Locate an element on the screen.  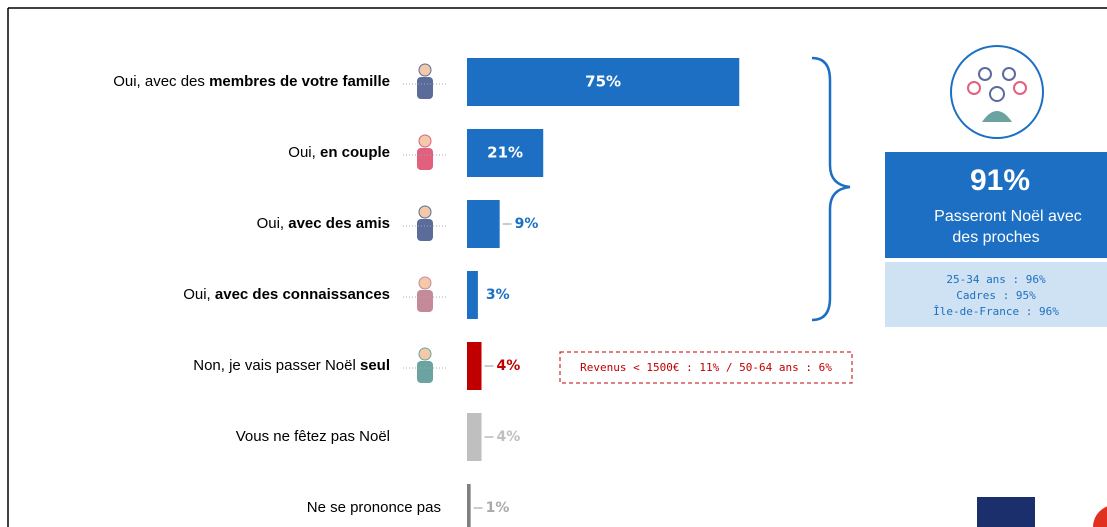
category-label: Oui, en couple is located at coordinates (339, 152).